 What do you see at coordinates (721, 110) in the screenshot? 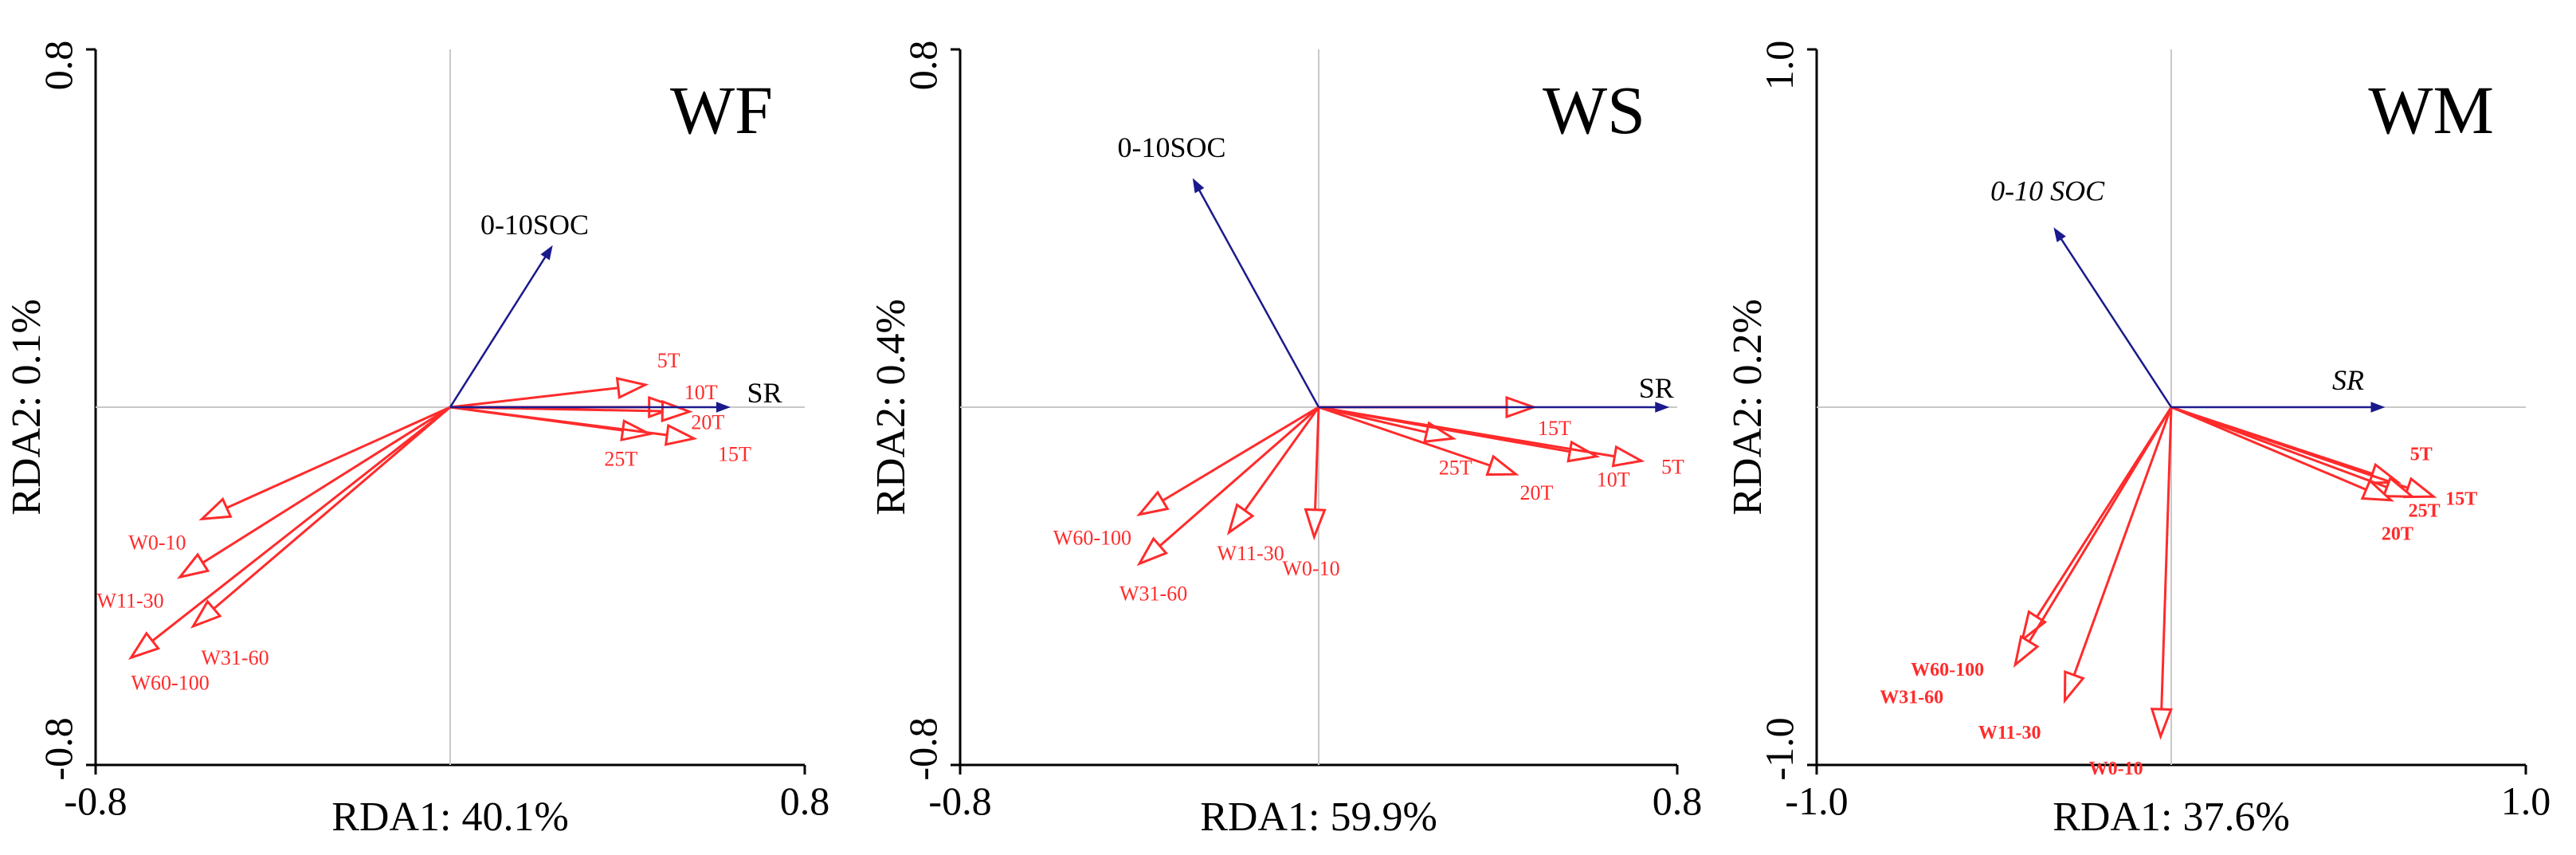
I see `panel-title: WF` at bounding box center [721, 110].